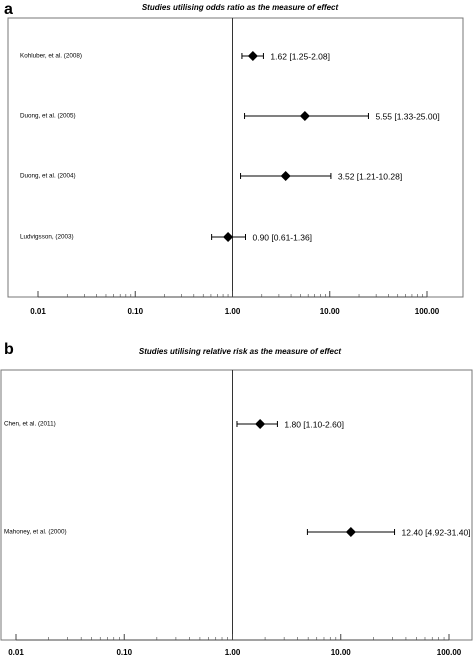  What do you see at coordinates (407, 116) in the screenshot?
I see `value-label: 5.55 [1.33-25.00]` at bounding box center [407, 116].